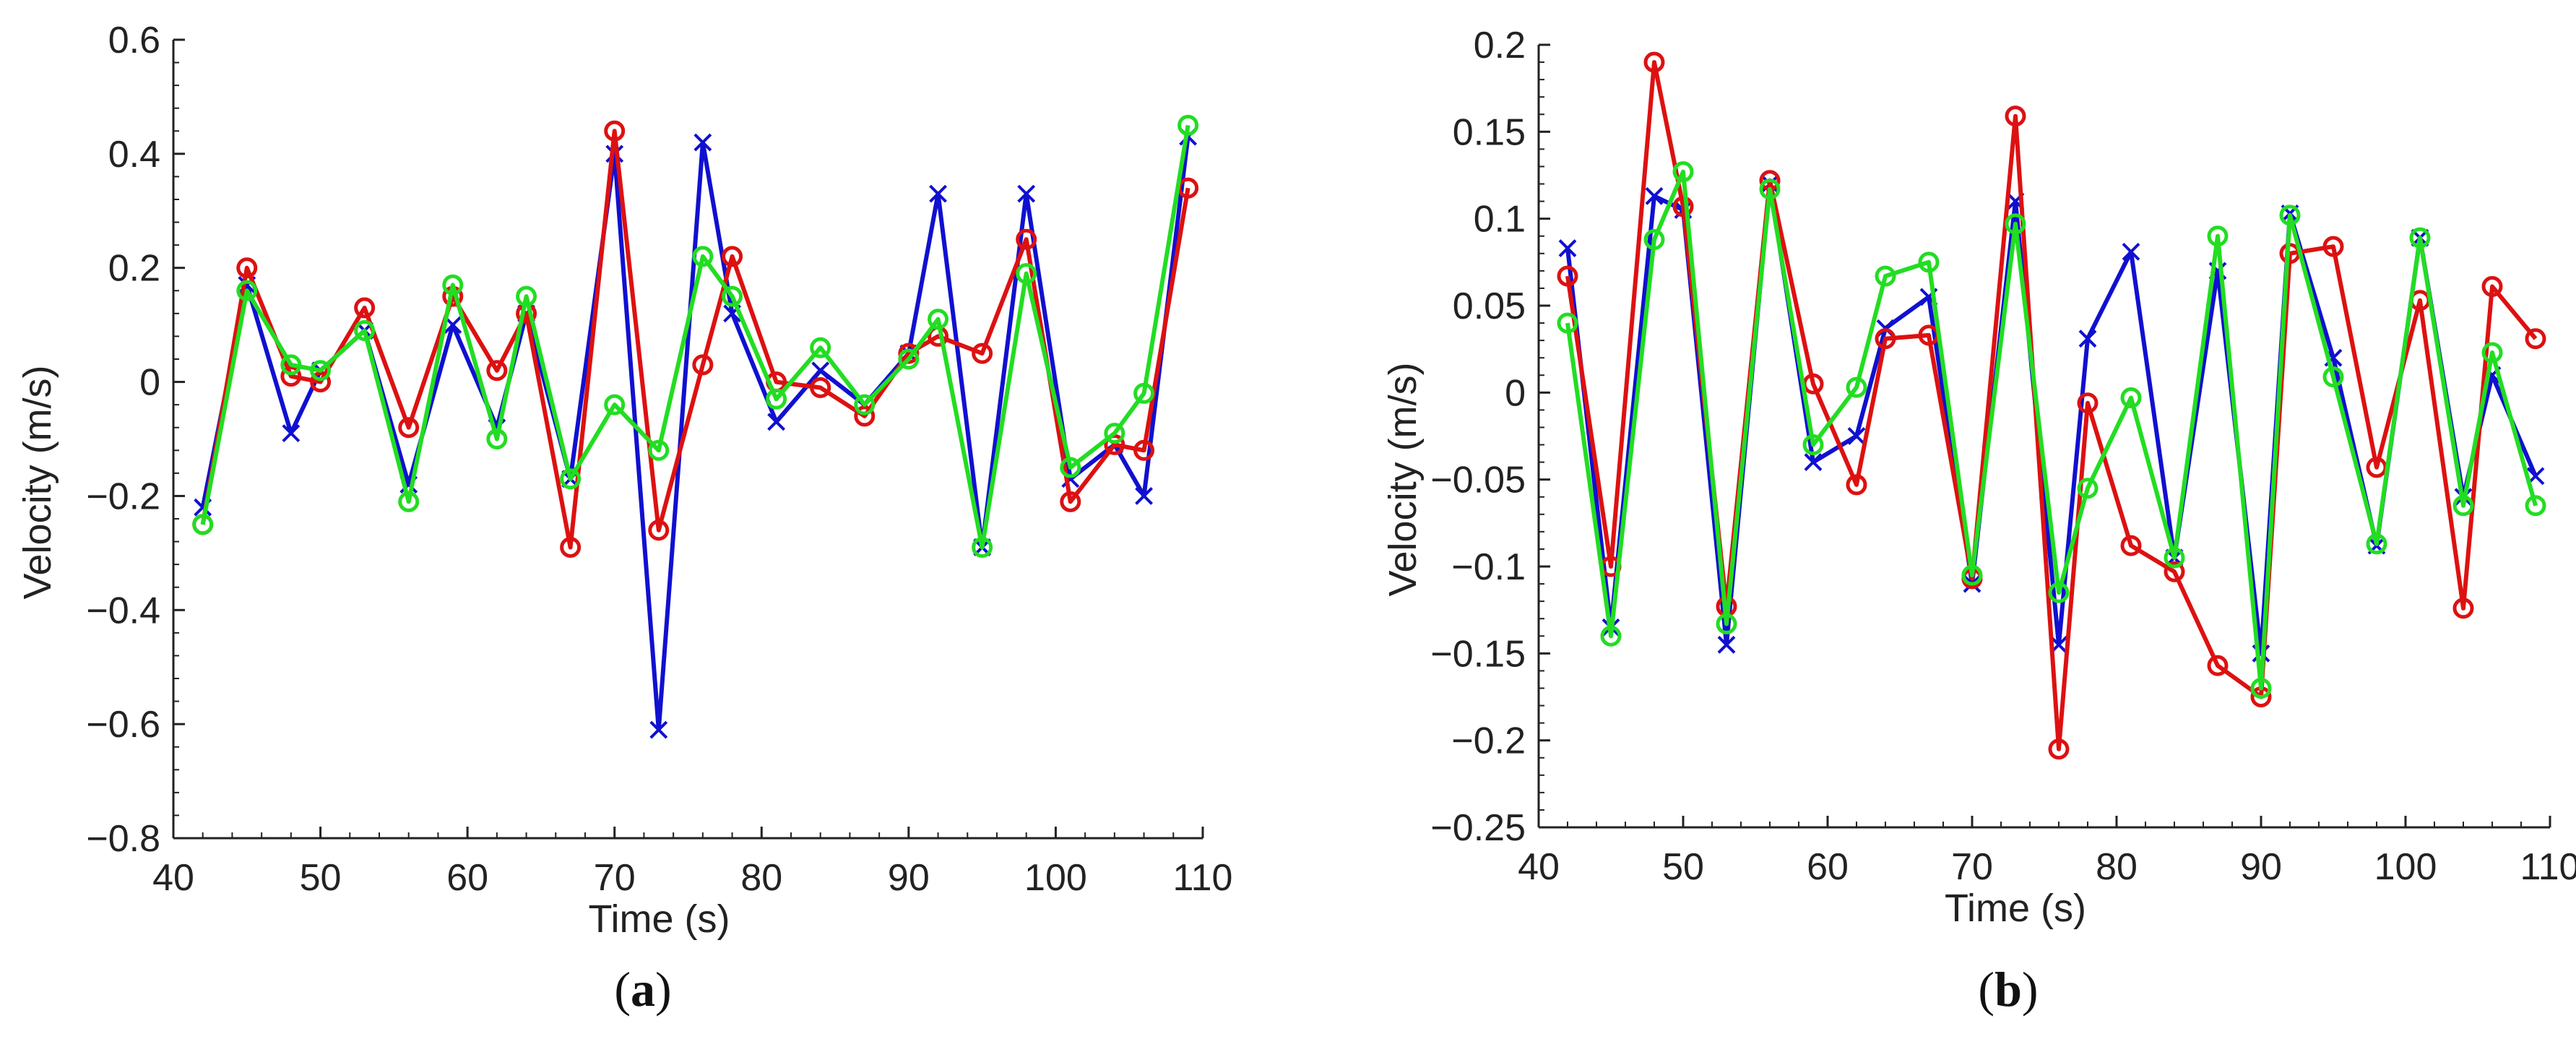  Describe the element at coordinates (643, 989) in the screenshot. I see `caption-a-letter: a` at that location.